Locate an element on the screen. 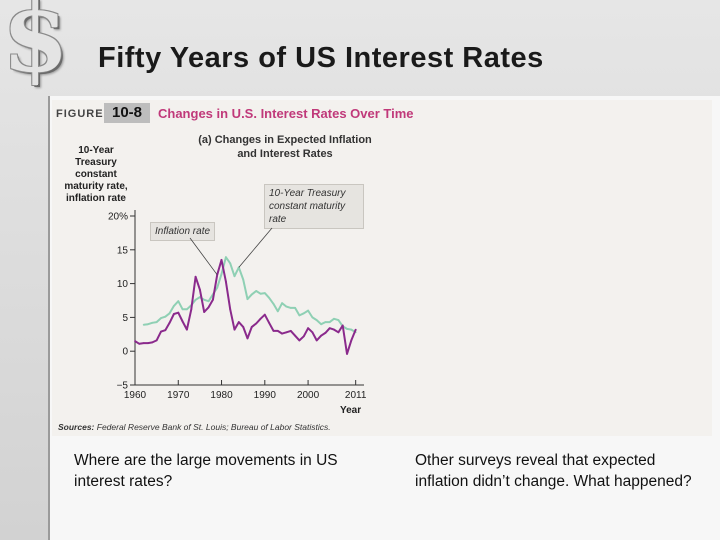 The height and width of the screenshot is (540, 720). chart-axes: −5 0 5 10 15 20% 1960 1970 1980 1990 2000 2011 is located at coordinates (237, 305).